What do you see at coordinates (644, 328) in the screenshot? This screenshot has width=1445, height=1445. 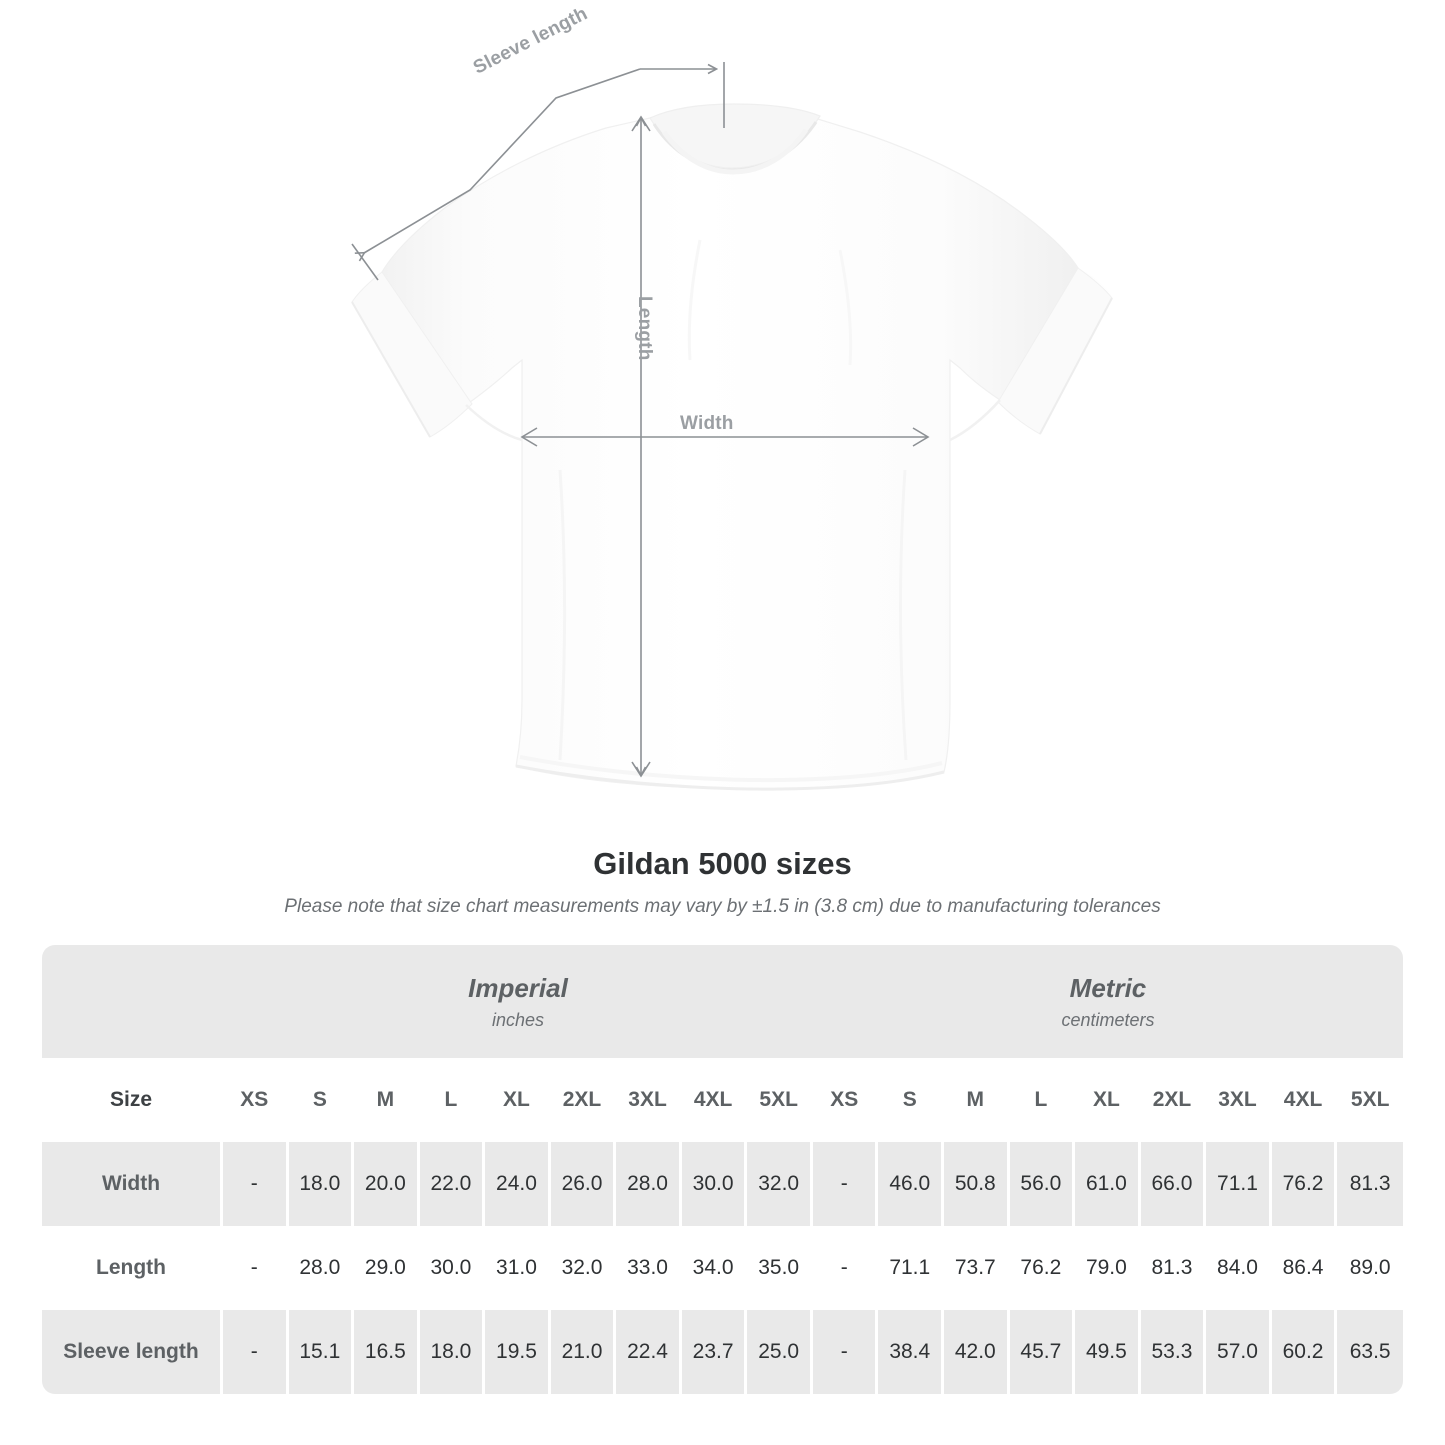 I see `length-label: Length` at bounding box center [644, 328].